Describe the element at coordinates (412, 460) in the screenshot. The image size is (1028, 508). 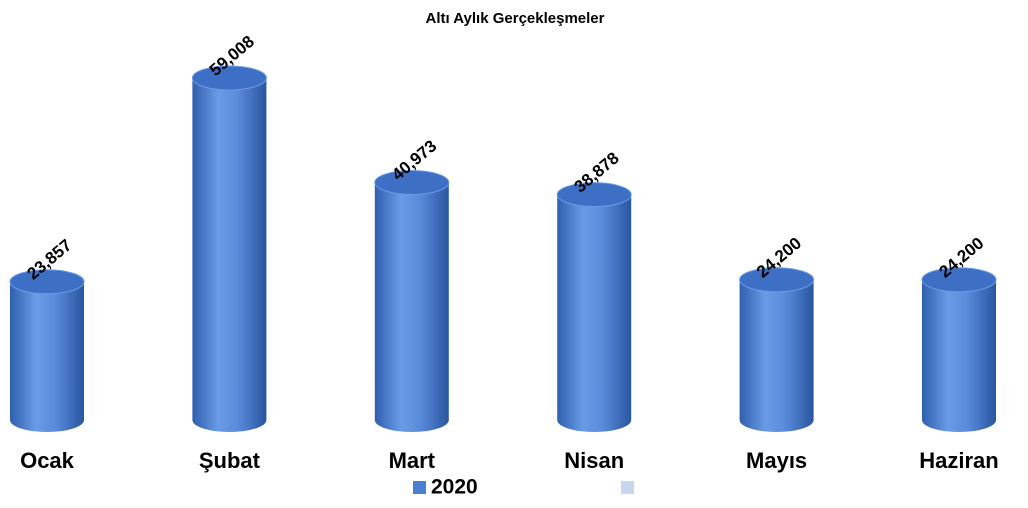
I see `x-tick-label: Mart` at that location.